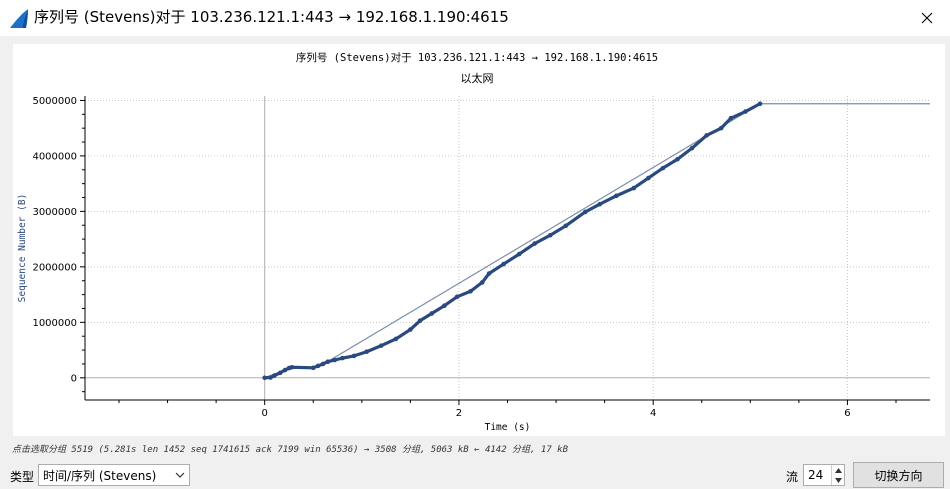 The height and width of the screenshot is (489, 950). I want to click on stream-spinner: 24, so click(824, 475).